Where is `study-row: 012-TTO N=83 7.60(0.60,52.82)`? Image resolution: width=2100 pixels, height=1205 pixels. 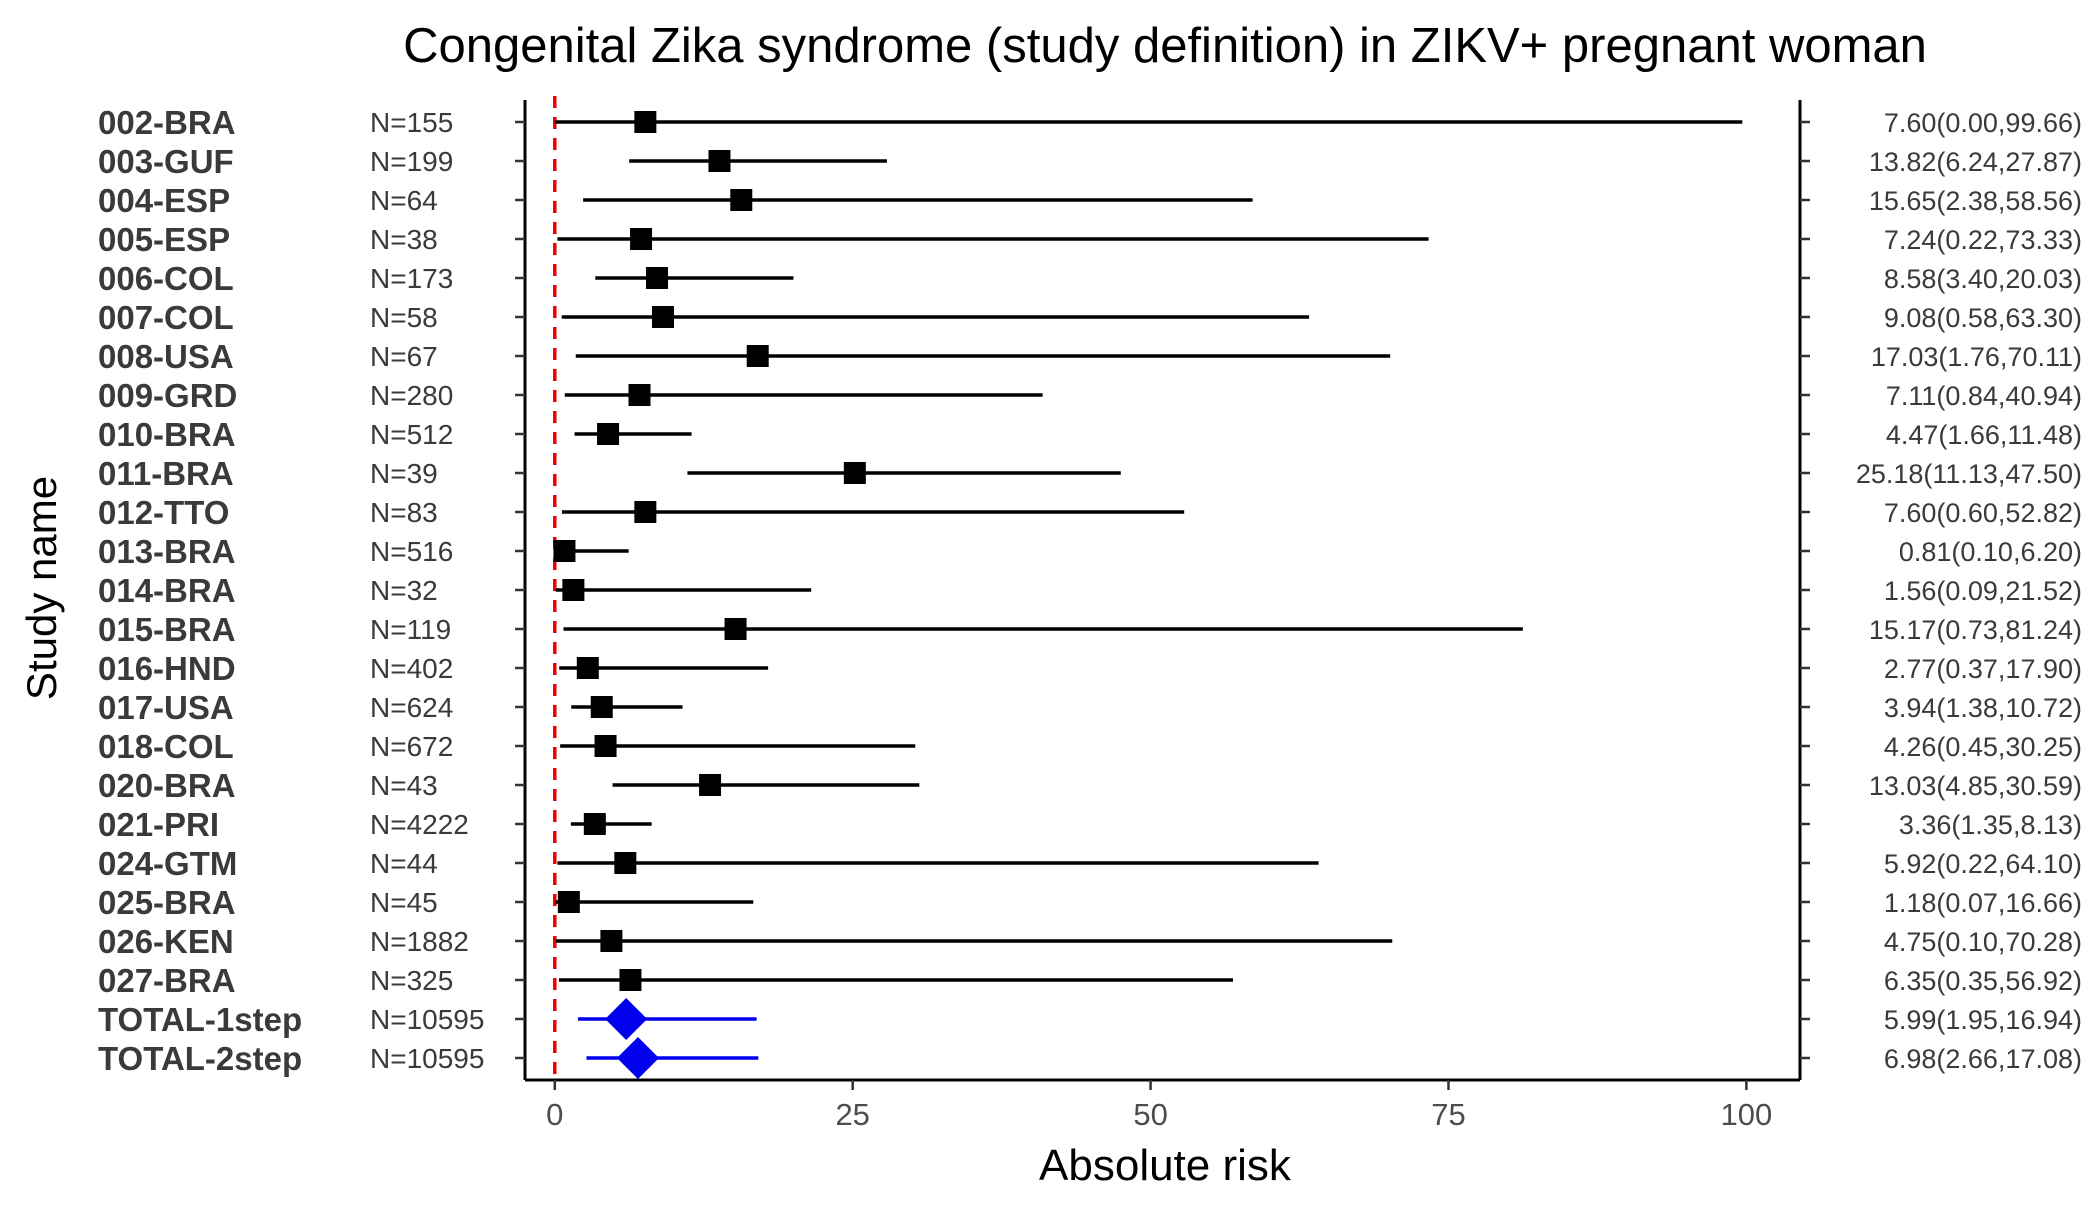
study-row: 012-TTO N=83 7.60(0.60,52.82) is located at coordinates (1090, 512).